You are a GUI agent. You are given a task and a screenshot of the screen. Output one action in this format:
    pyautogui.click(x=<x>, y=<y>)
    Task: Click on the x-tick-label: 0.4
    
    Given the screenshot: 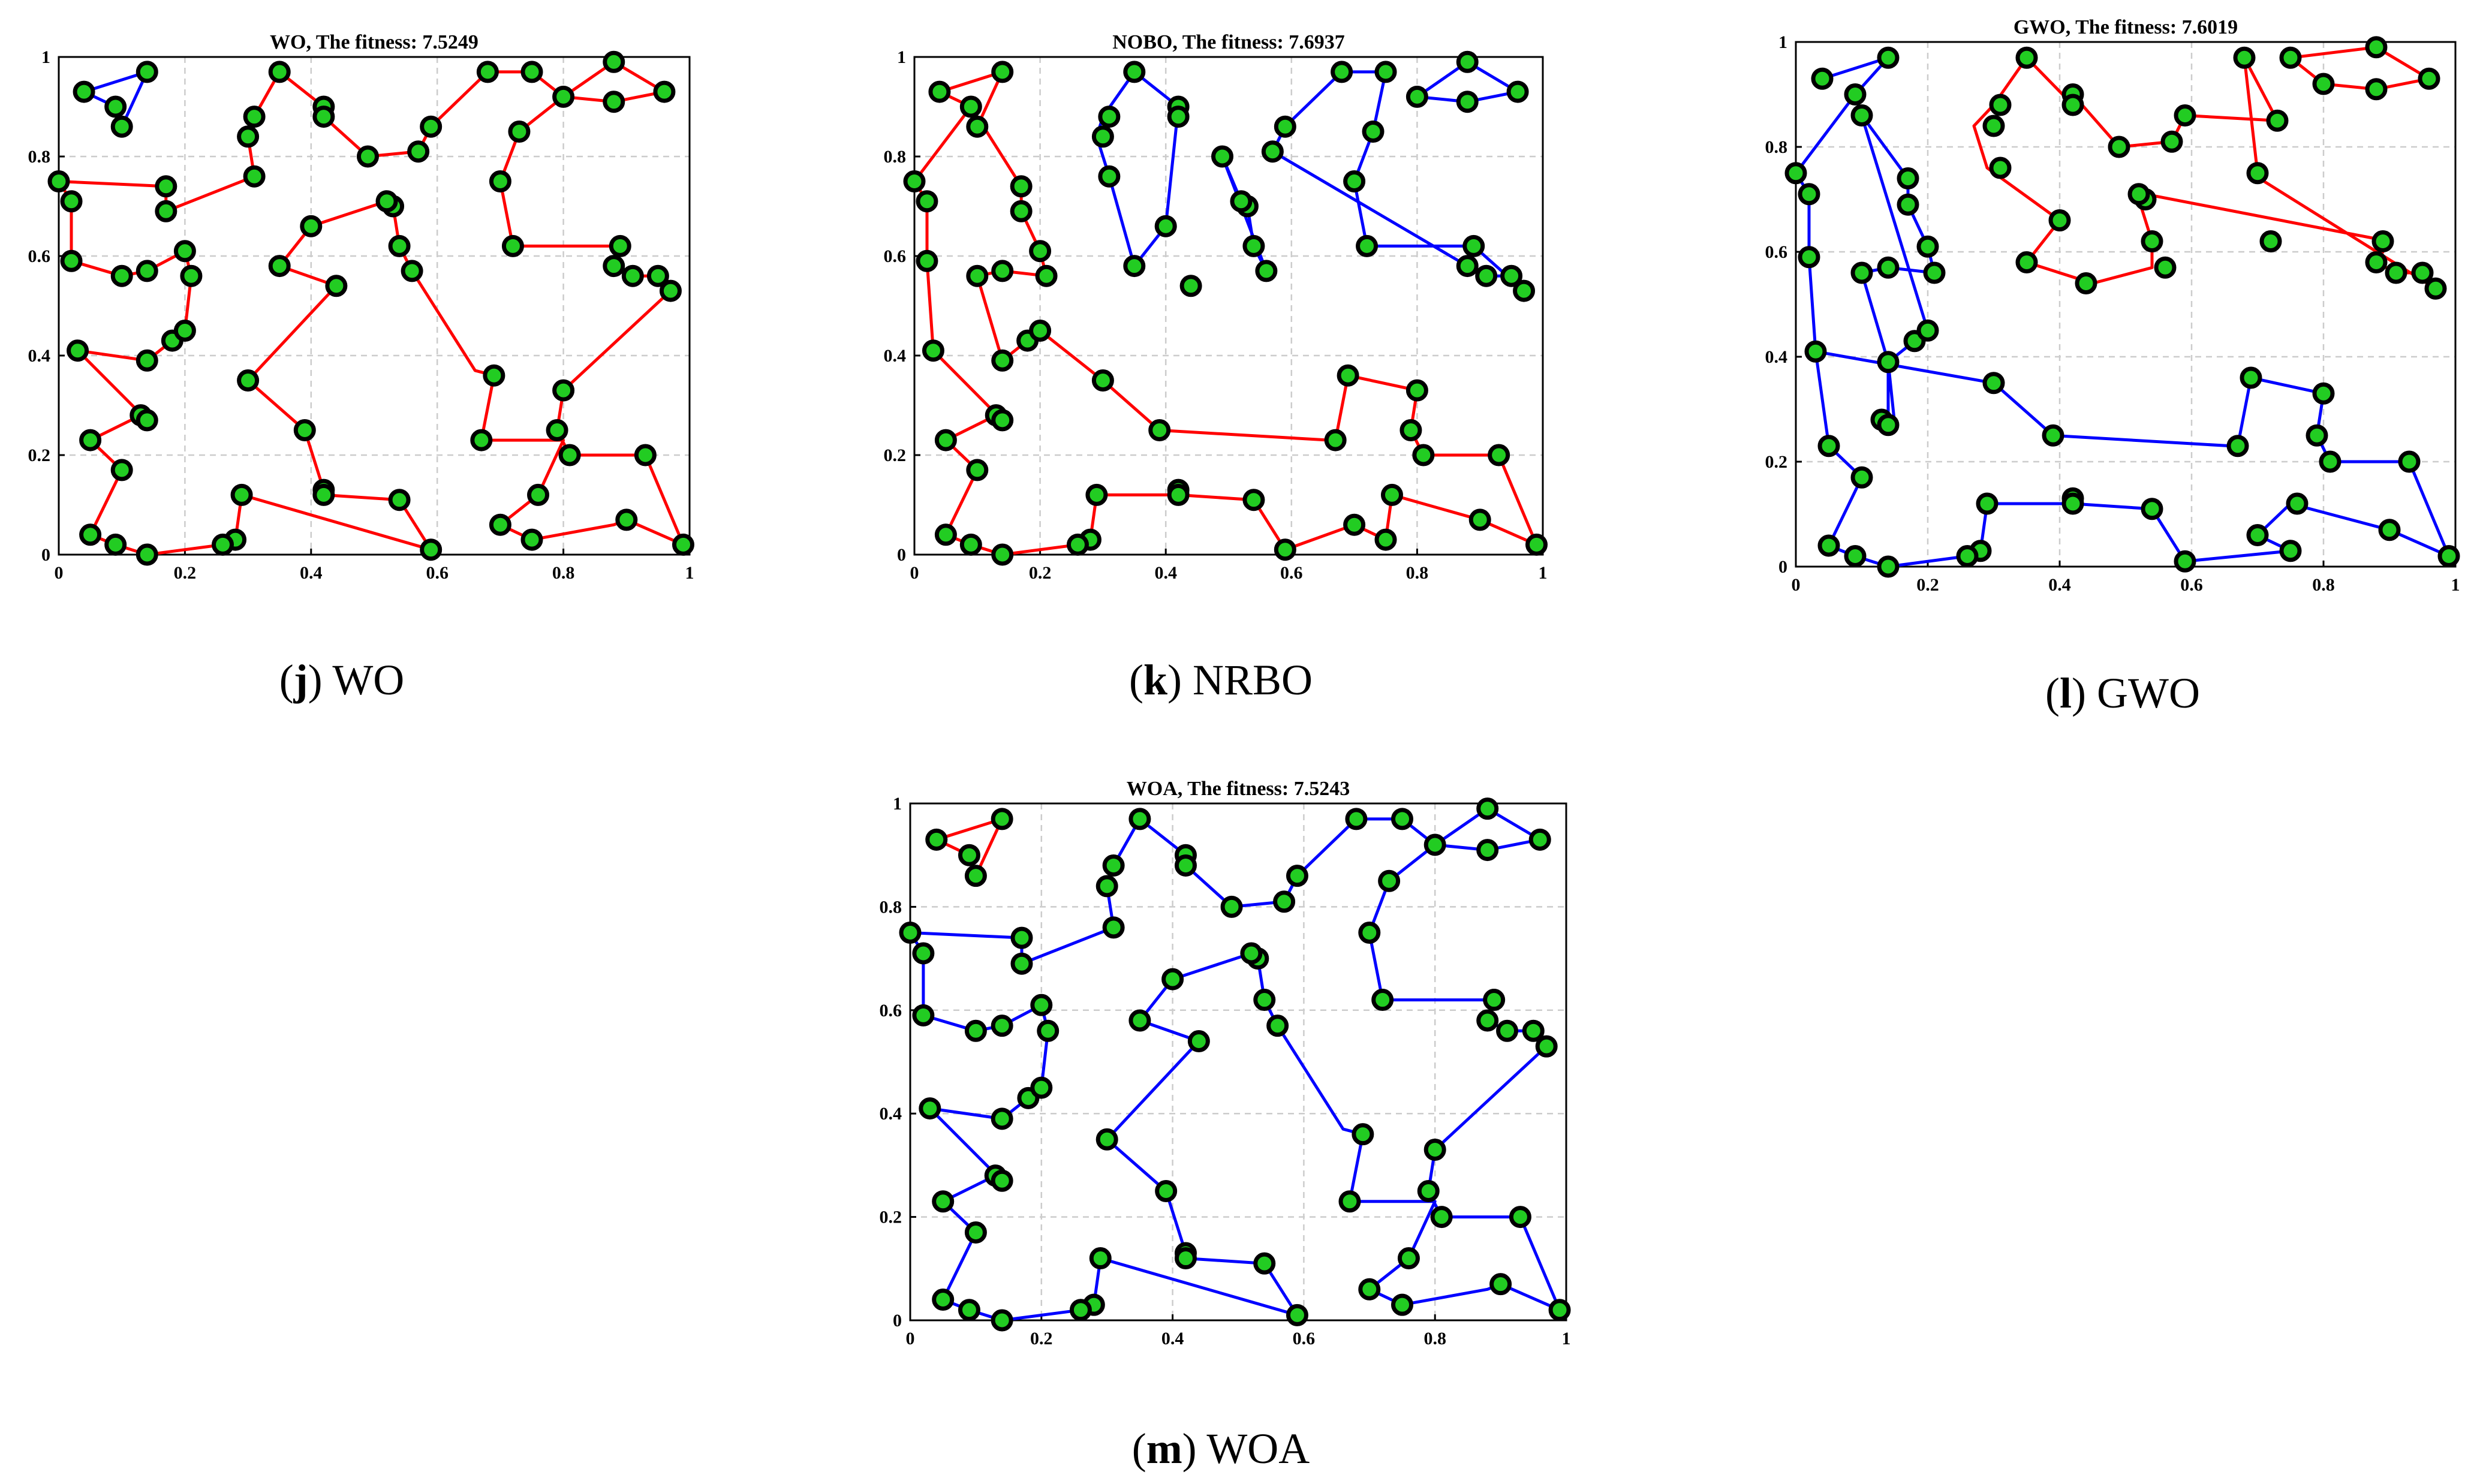 What is the action you would take?
    pyautogui.click(x=1172, y=1338)
    